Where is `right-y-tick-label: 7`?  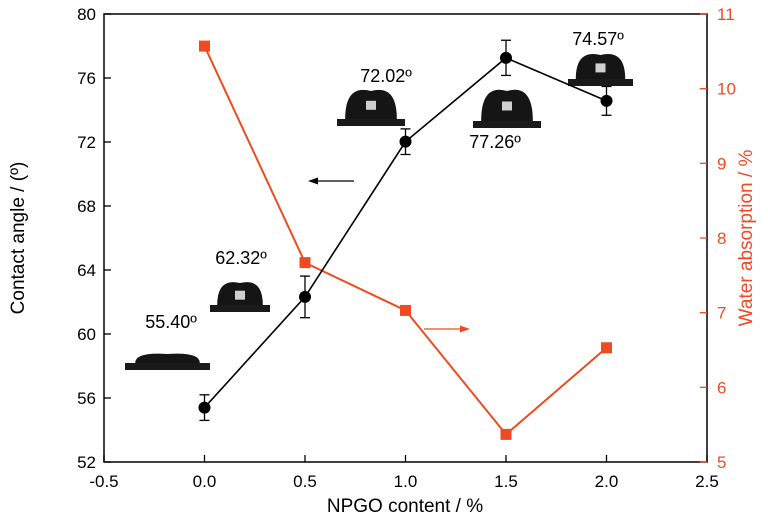 right-y-tick-label: 7 is located at coordinates (721, 313).